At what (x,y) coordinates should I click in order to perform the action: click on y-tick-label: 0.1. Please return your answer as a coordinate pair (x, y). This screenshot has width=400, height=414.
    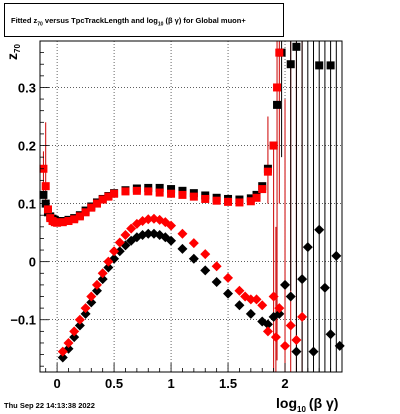
    Looking at the image, I should click on (27, 204).